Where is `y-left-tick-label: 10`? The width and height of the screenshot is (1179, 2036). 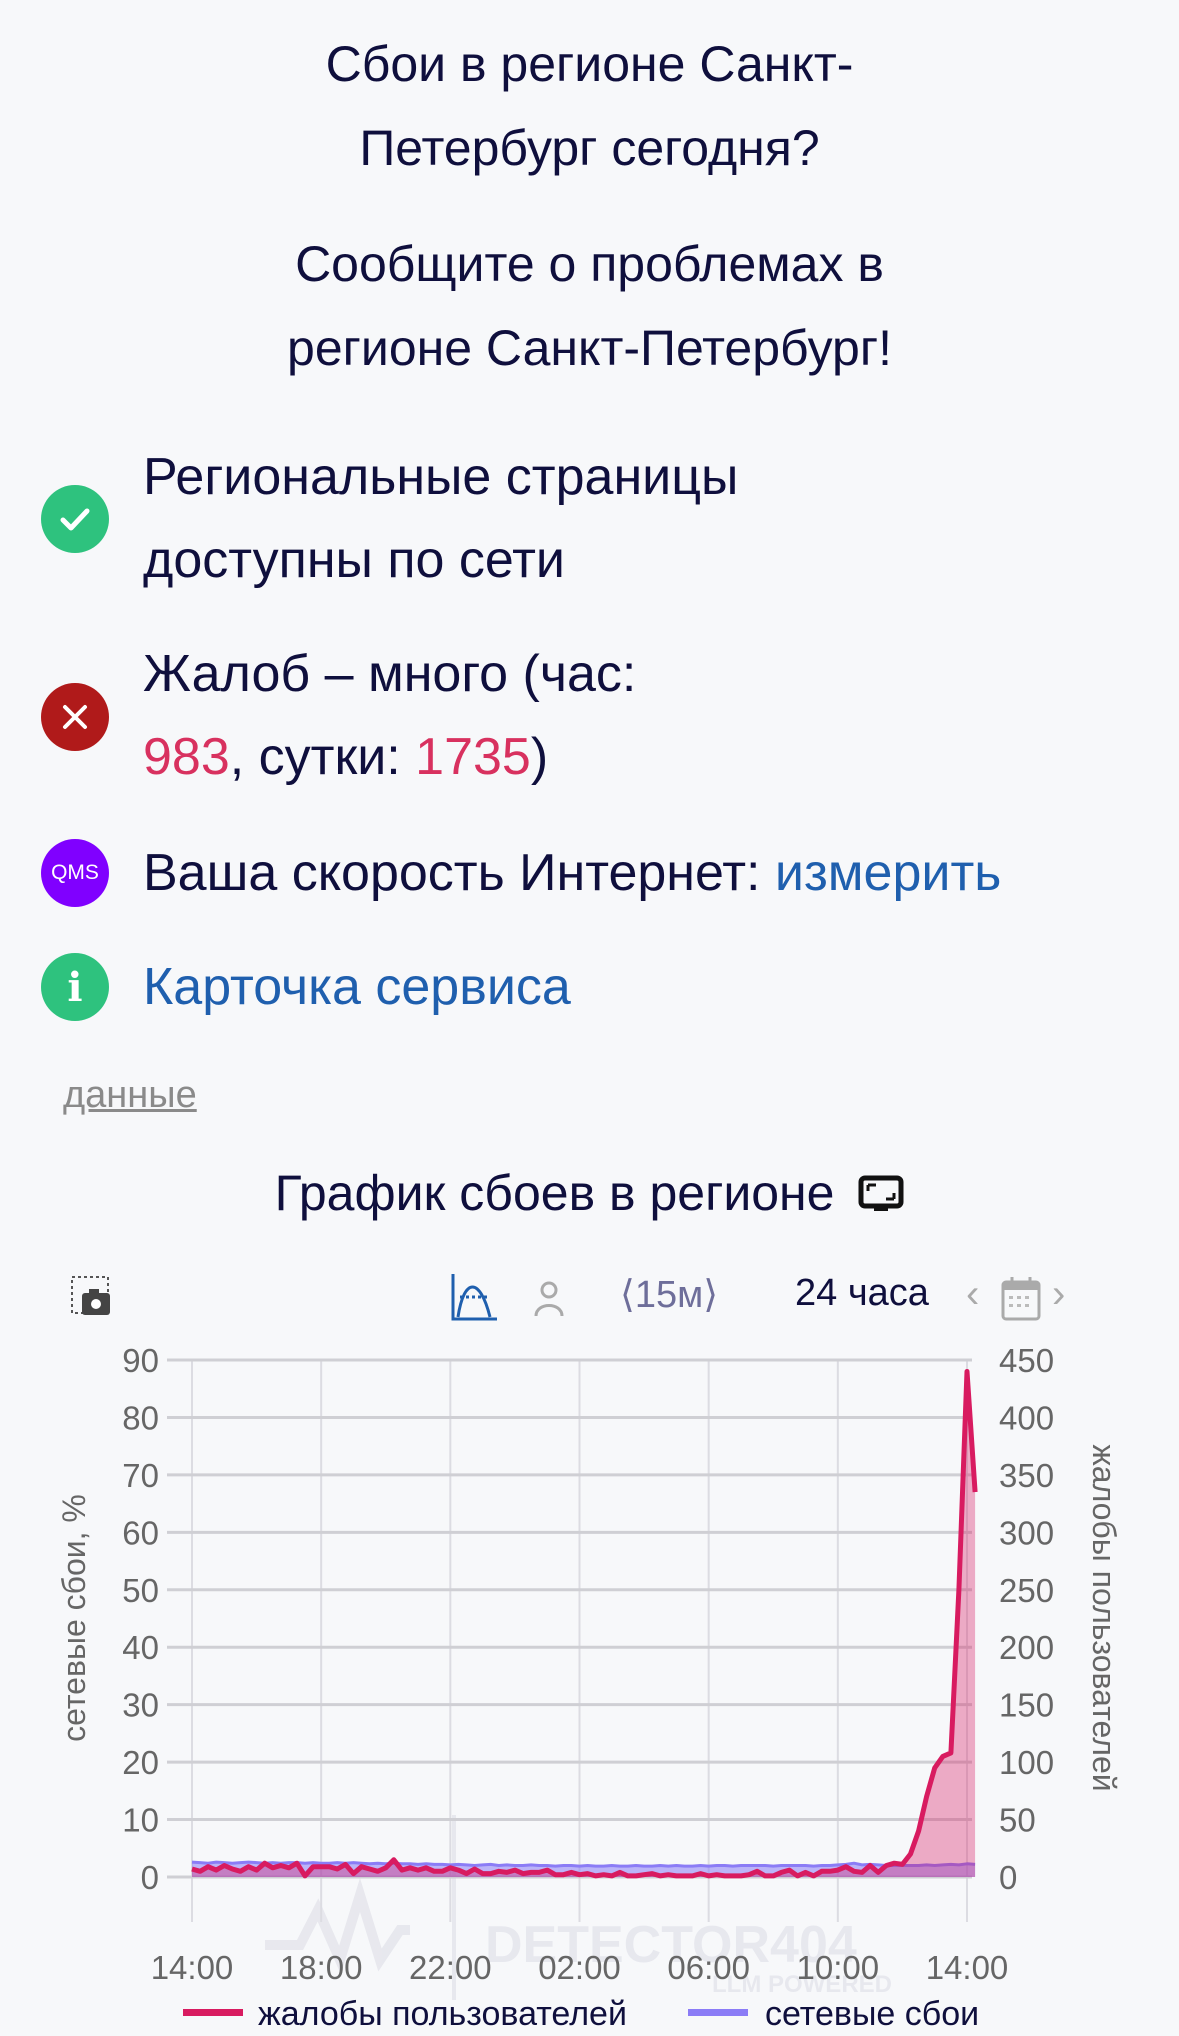
y-left-tick-label: 10 is located at coordinates (140, 1820).